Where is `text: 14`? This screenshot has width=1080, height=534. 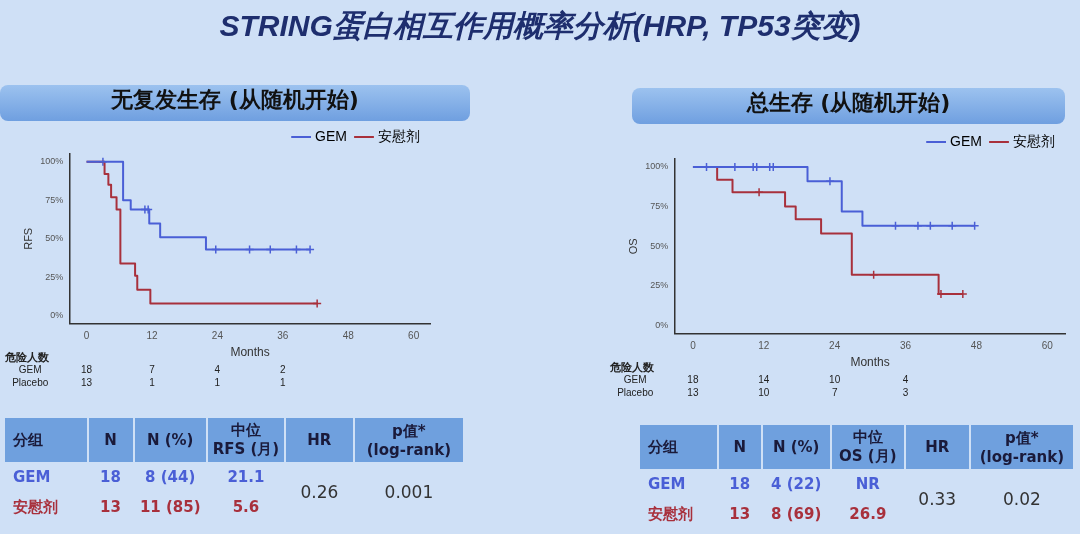
text: 14 is located at coordinates (764, 379).